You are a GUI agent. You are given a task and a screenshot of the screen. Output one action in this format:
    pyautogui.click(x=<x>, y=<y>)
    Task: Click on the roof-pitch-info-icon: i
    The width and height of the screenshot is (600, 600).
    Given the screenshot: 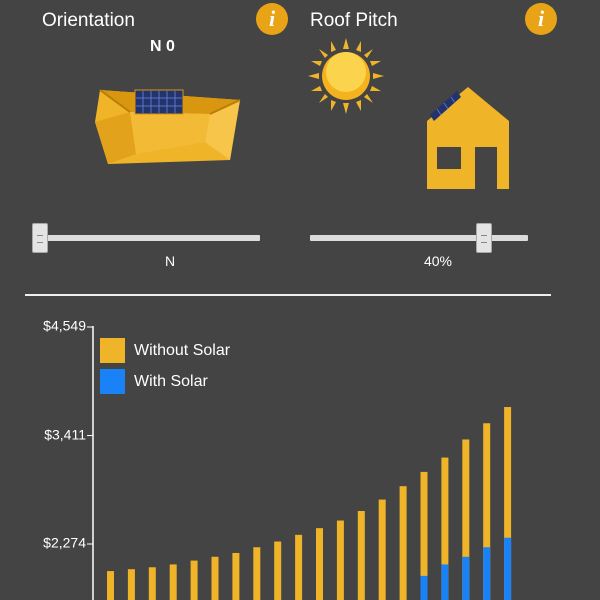 What is the action you would take?
    pyautogui.click(x=541, y=19)
    